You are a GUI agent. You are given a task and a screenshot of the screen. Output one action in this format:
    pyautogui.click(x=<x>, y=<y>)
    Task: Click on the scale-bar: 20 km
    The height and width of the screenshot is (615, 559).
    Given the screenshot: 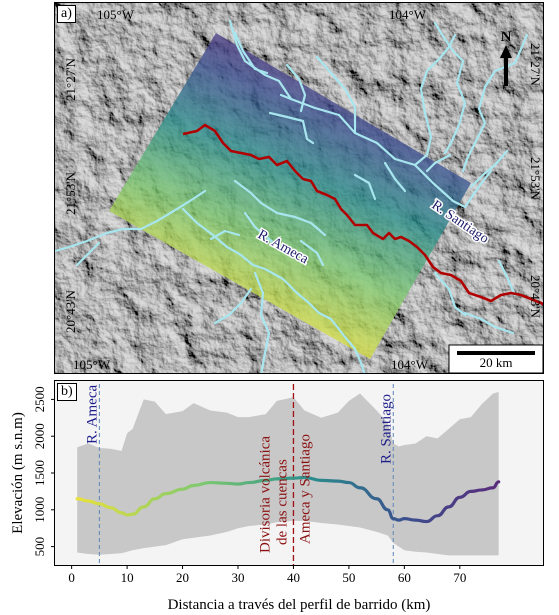 What is the action you would take?
    pyautogui.click(x=495, y=358)
    